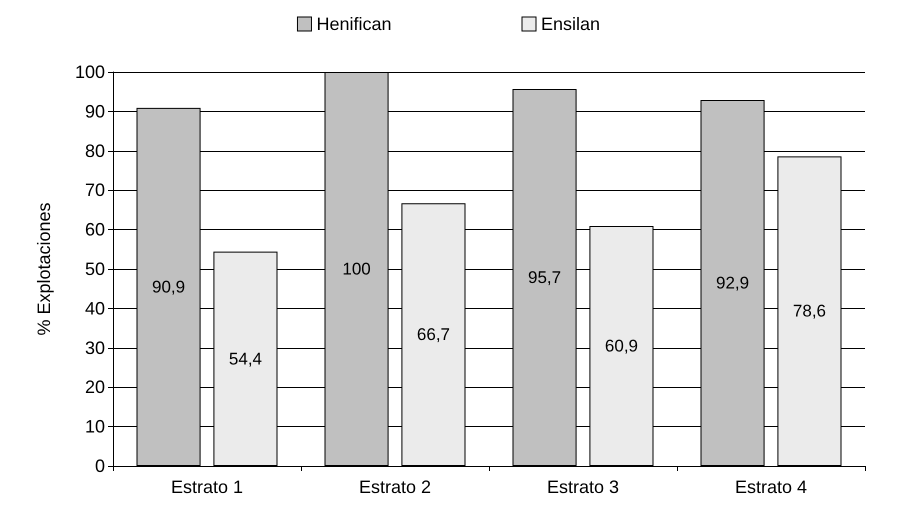  I want to click on data-label: 60,9, so click(621, 346).